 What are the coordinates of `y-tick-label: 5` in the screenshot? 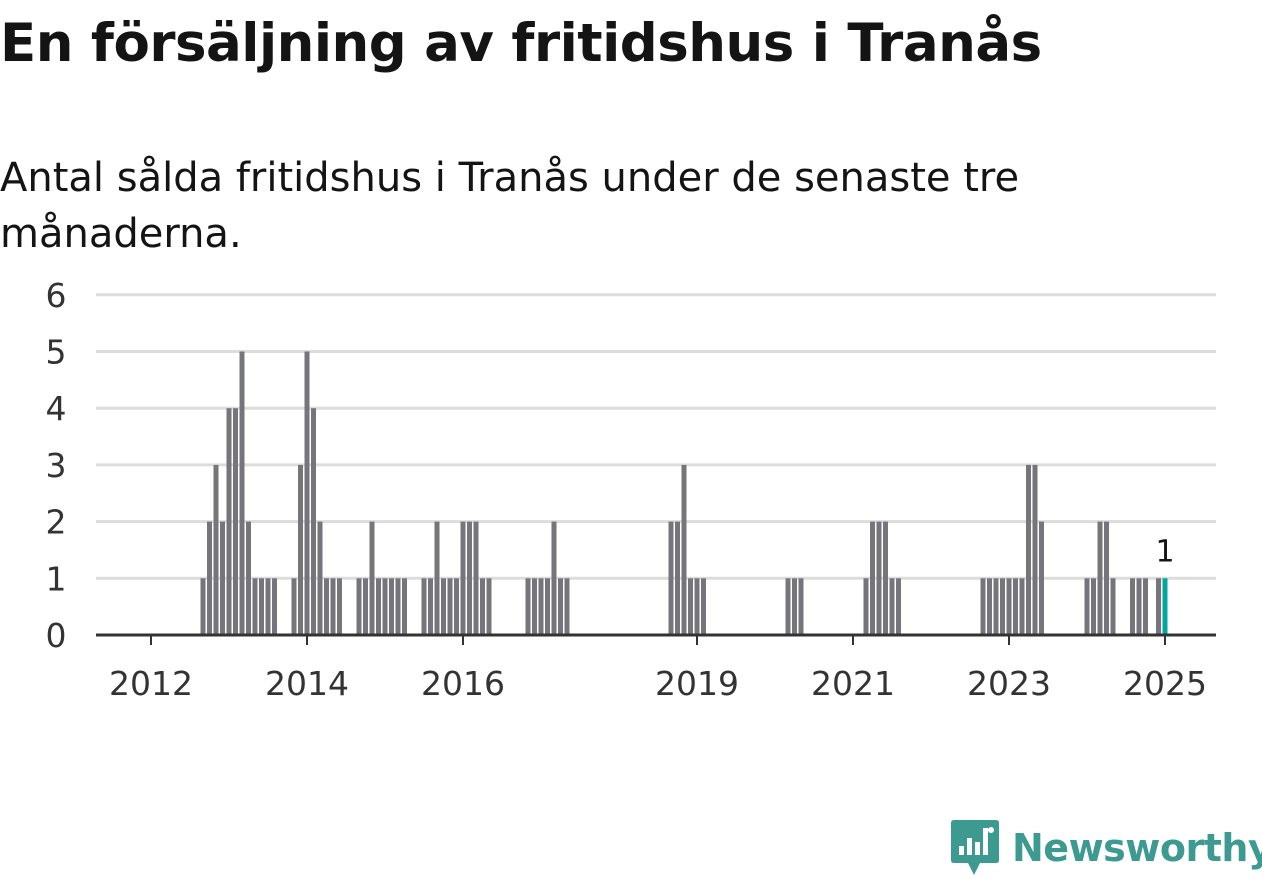 It's located at (56, 352).